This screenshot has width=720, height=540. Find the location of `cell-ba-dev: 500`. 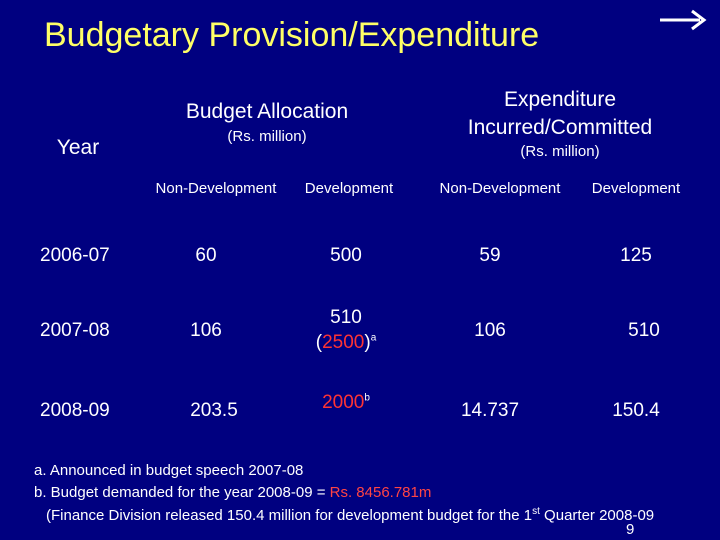

cell-ba-dev: 500 is located at coordinates (346, 255).